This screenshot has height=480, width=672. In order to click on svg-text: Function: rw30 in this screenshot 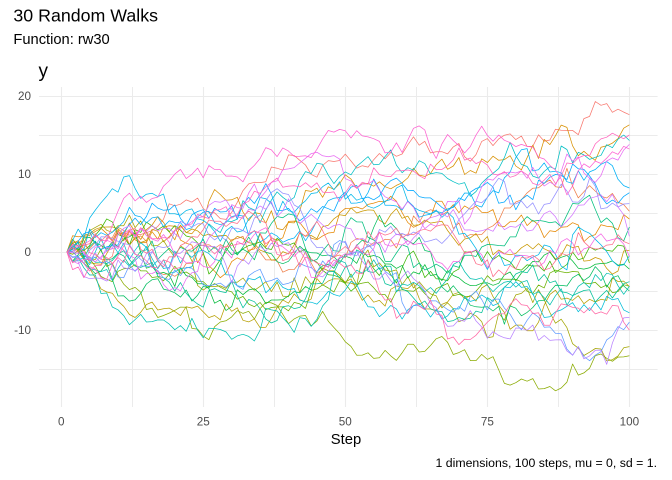, I will do `click(61, 40)`.